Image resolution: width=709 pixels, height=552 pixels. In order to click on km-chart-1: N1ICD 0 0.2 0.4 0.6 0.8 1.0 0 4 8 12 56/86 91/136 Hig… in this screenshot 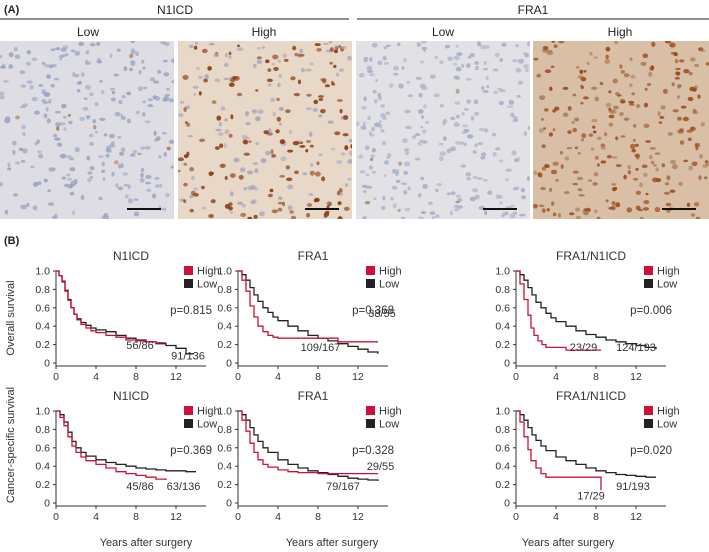, I will do `click(127, 316)`.